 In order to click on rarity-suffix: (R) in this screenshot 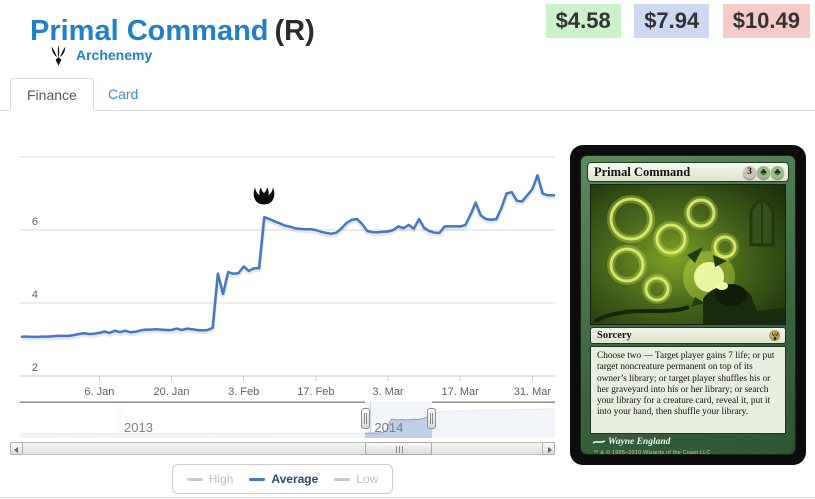, I will do `click(294, 31)`.